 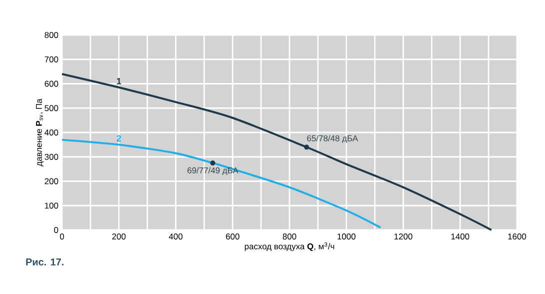 I want to click on x-tick-label: 1200, so click(x=403, y=237).